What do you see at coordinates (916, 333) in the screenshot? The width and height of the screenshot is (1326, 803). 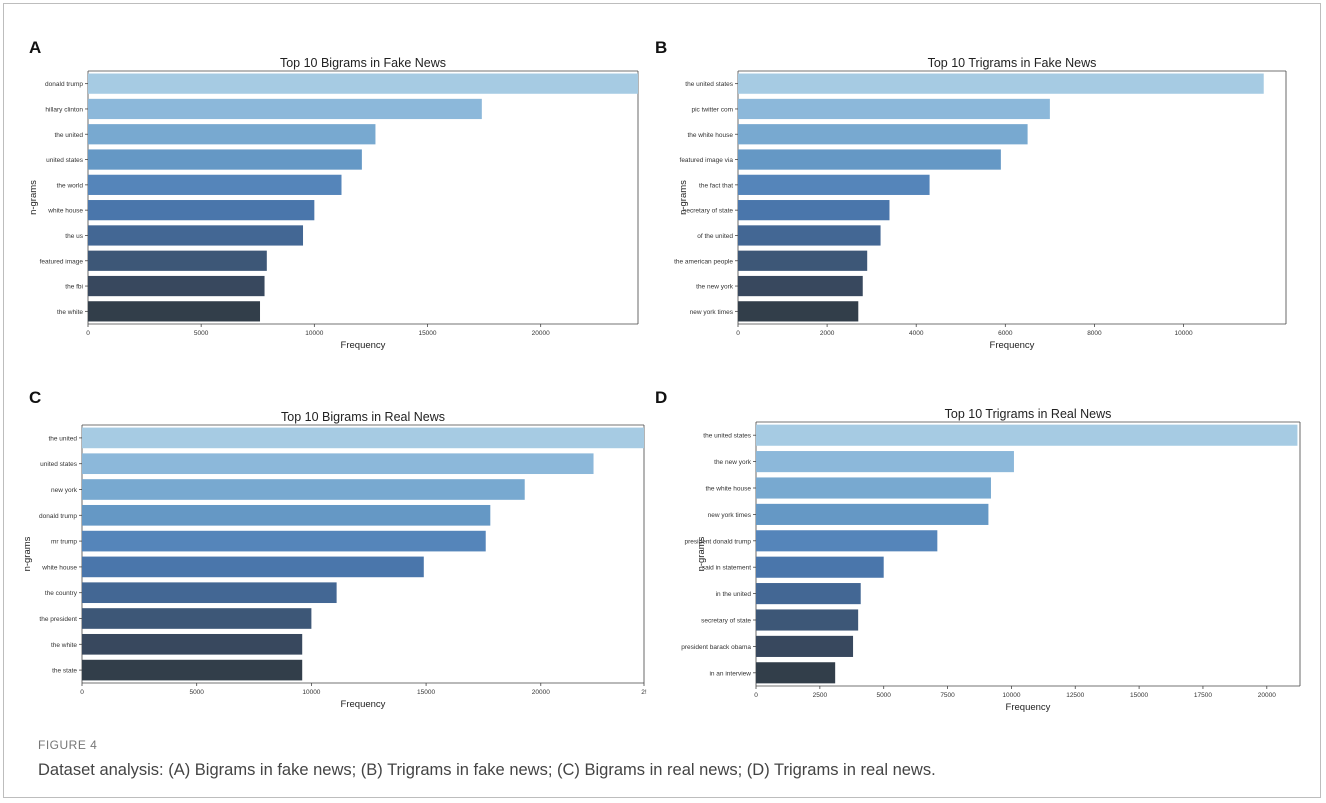 I see `x-tick-label: 4000` at bounding box center [916, 333].